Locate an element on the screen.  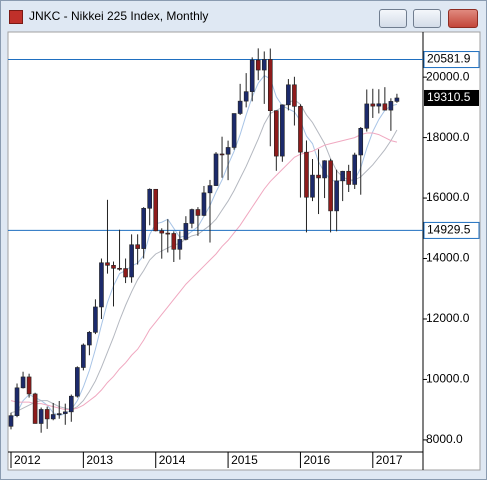
y-tick-label: 12000.0 is located at coordinates (448, 318).